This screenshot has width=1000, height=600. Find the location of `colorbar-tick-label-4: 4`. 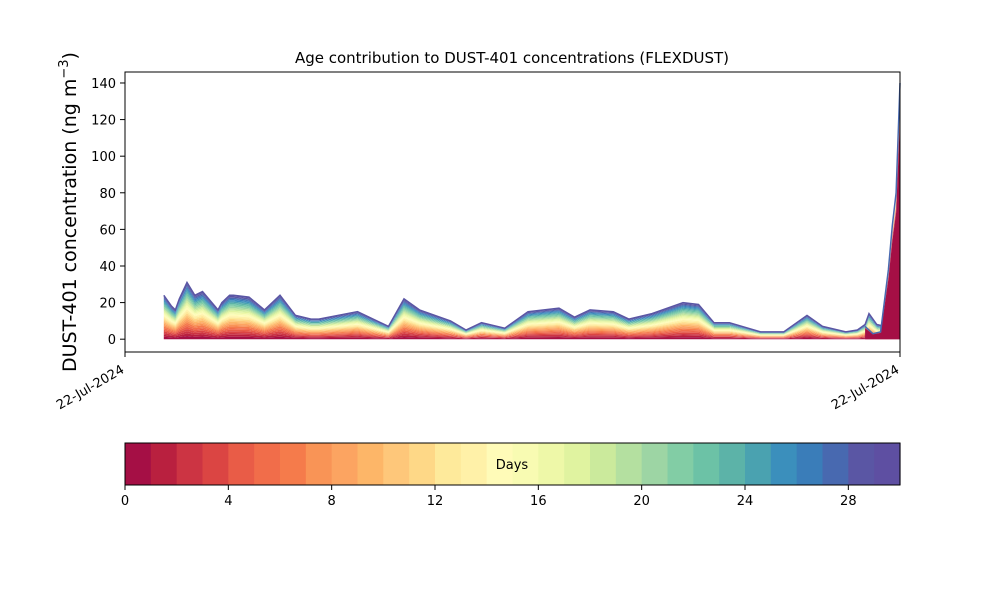

colorbar-tick-label-4: 4 is located at coordinates (228, 501).